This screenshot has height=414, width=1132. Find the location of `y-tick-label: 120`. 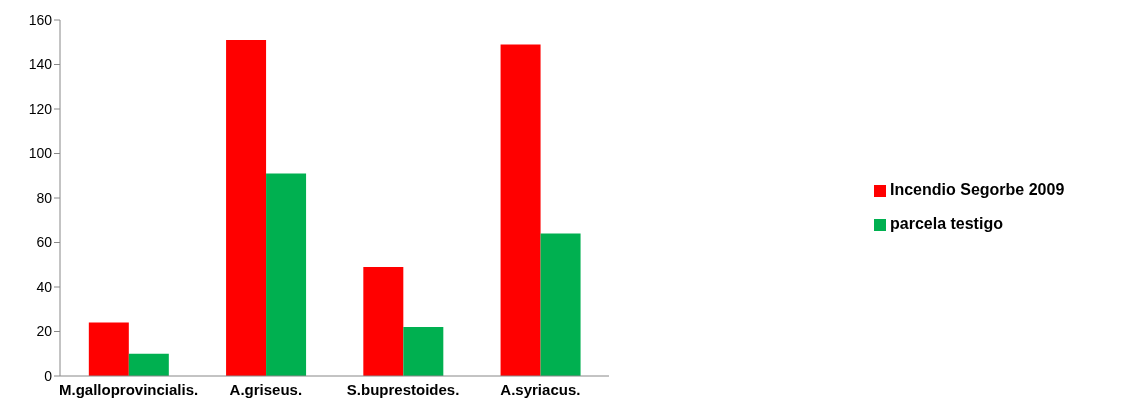

y-tick-label: 120 is located at coordinates (40, 108).